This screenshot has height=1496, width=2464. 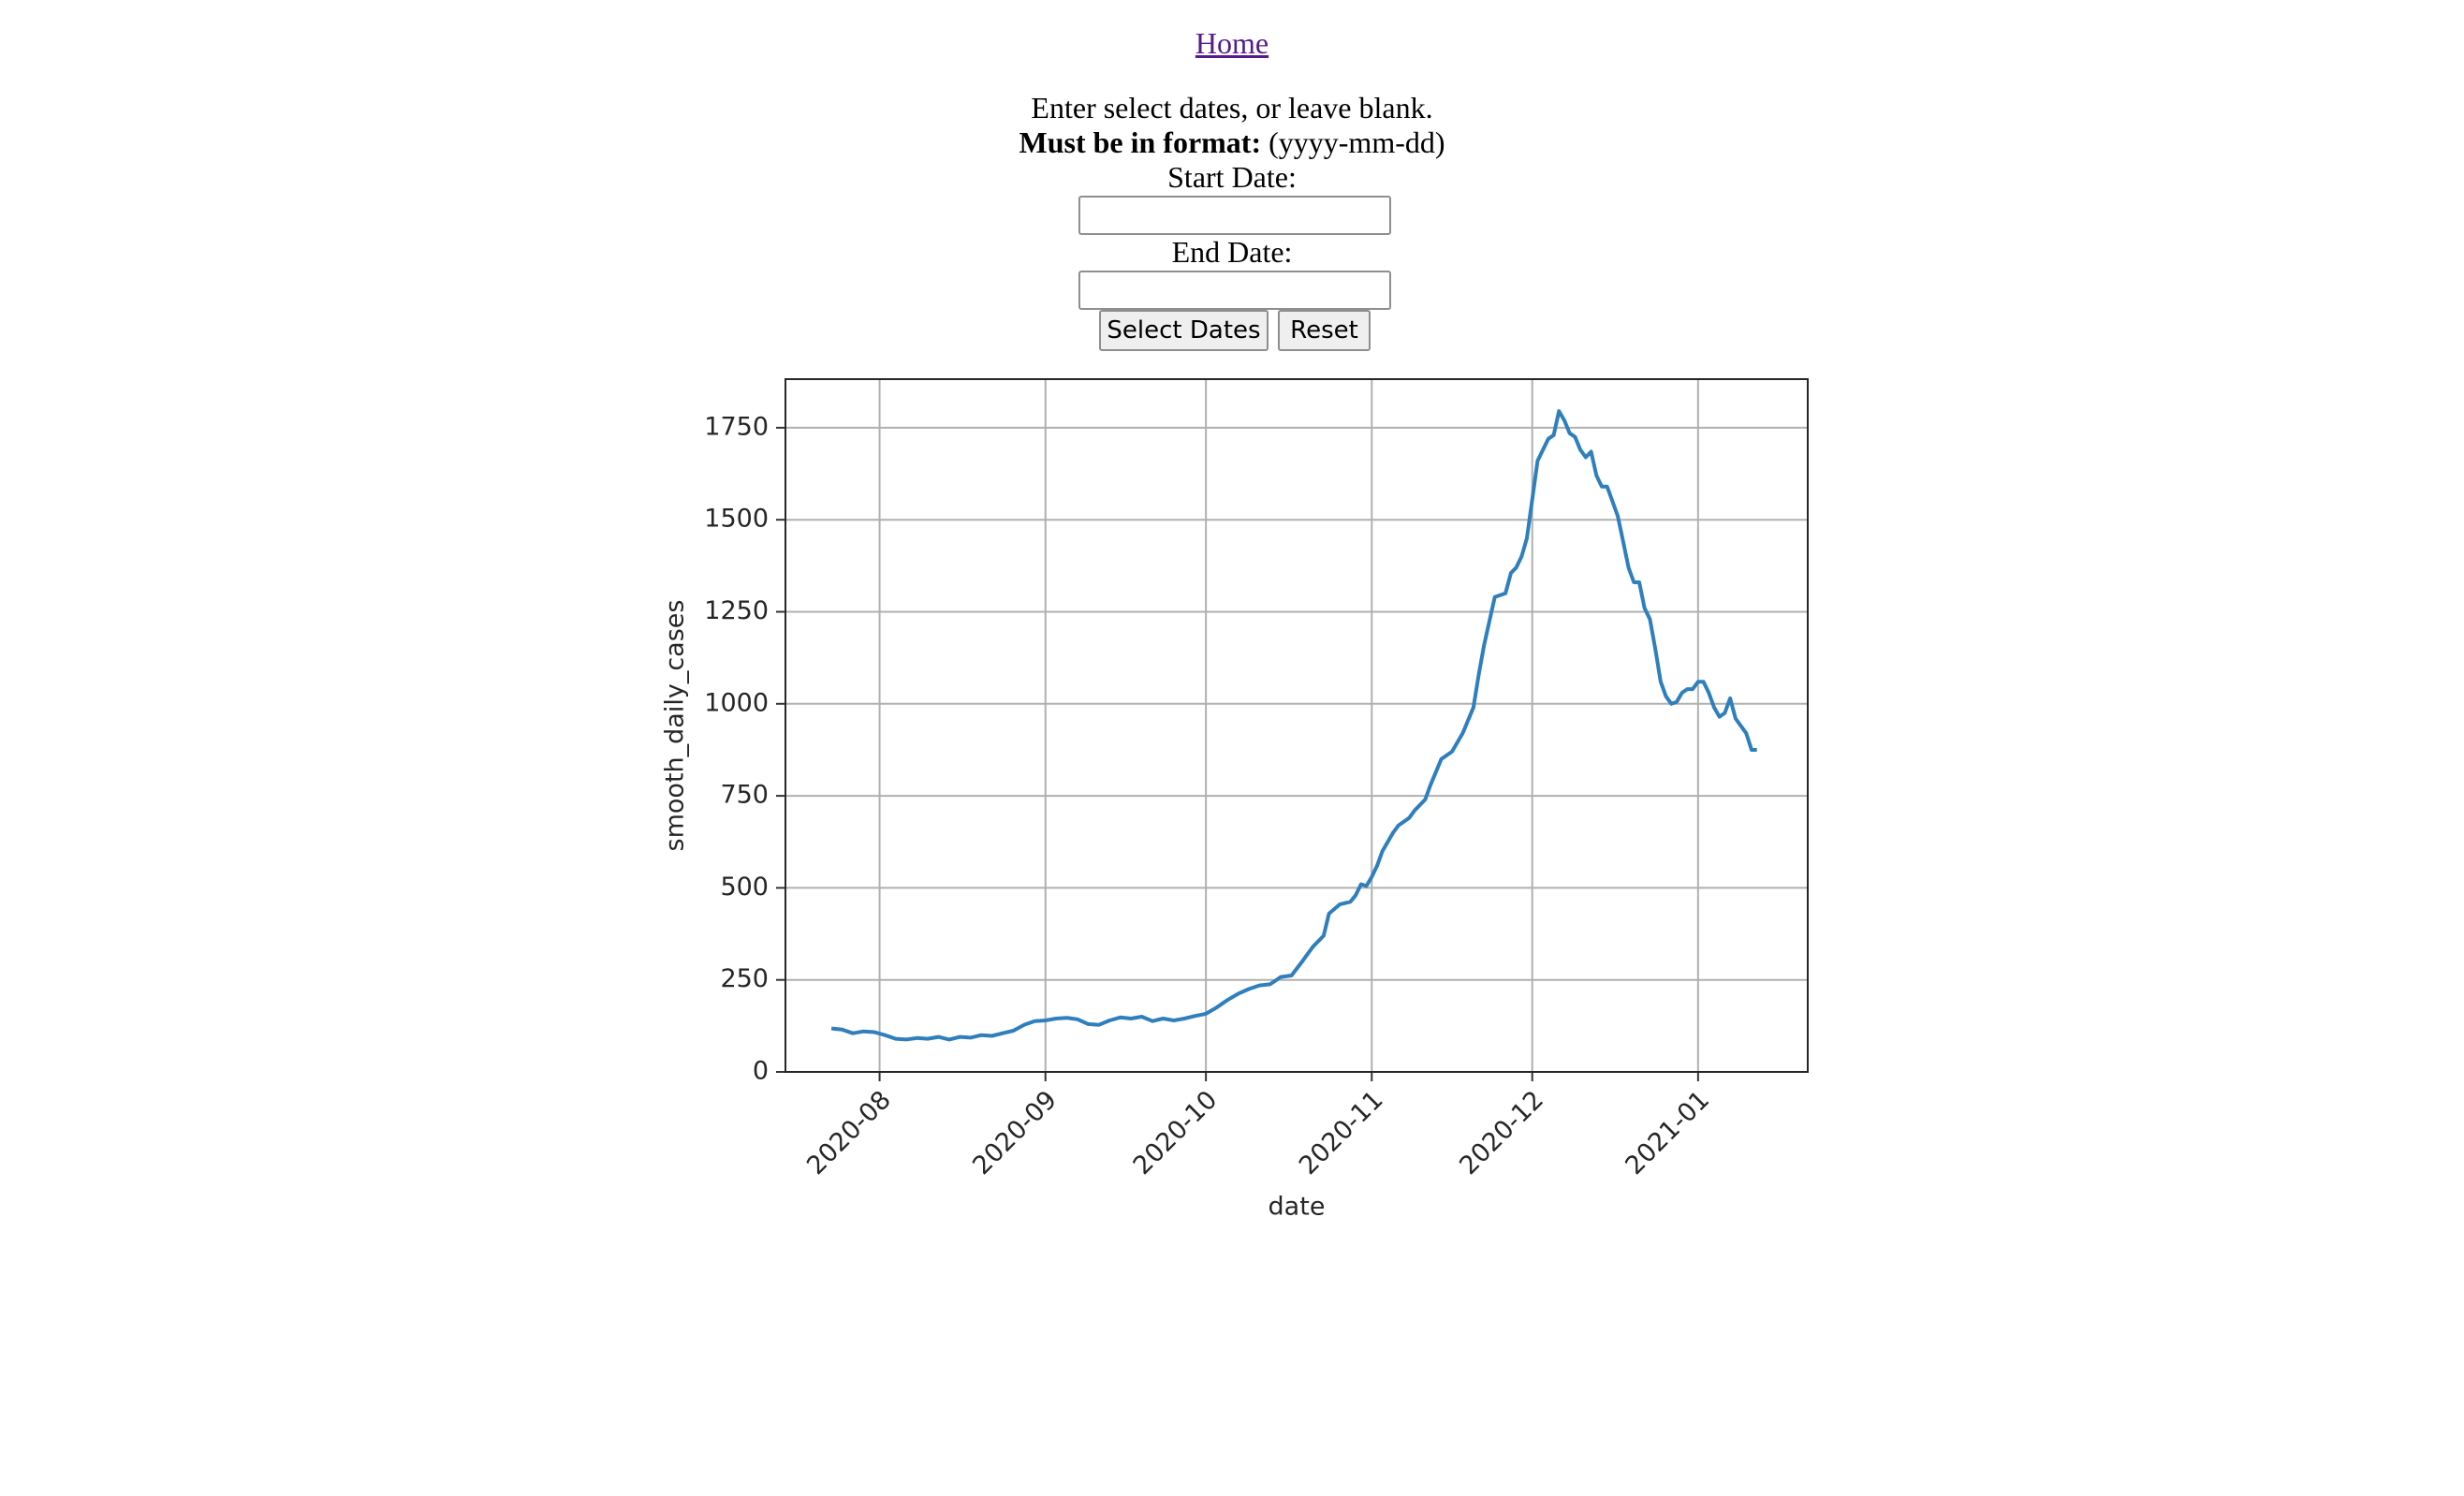 I want to click on x-tick-label: 2020-12, so click(x=1501, y=1133).